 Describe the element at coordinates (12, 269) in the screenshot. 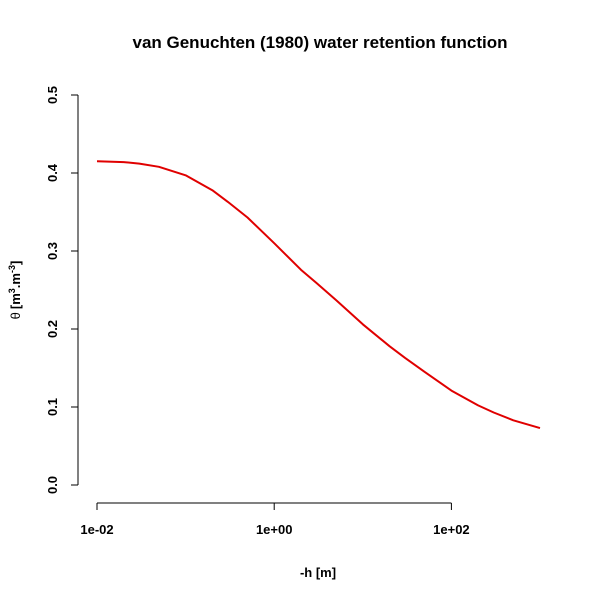

I see `y-axis-label-sup2: -3` at that location.